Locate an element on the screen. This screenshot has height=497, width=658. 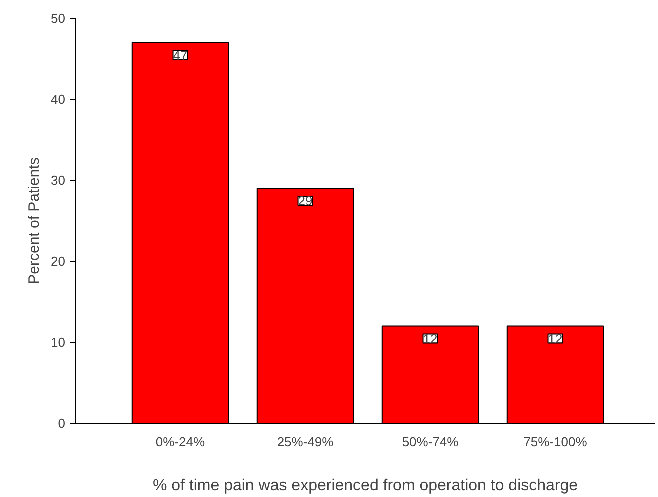
x-tick-label: 75%-100% is located at coordinates (556, 442).